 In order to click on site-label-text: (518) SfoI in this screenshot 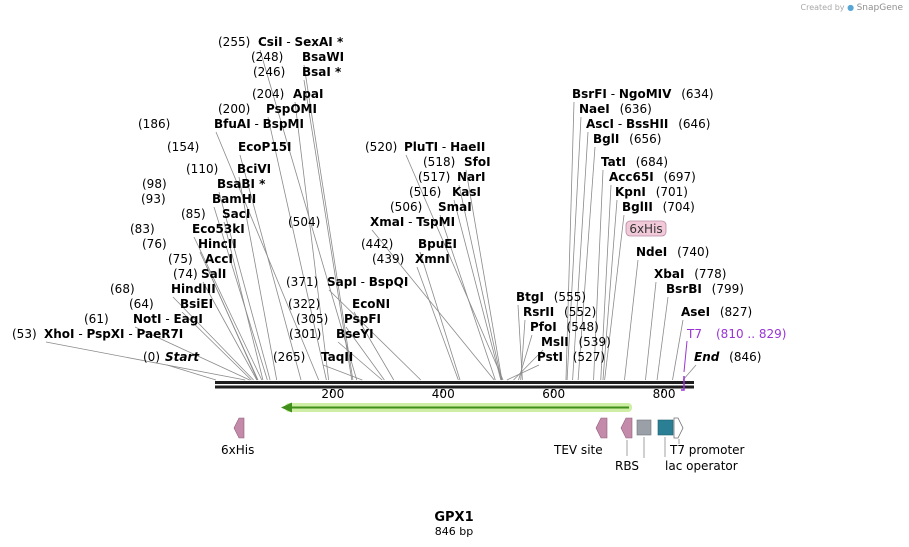, I will do `click(457, 162)`.